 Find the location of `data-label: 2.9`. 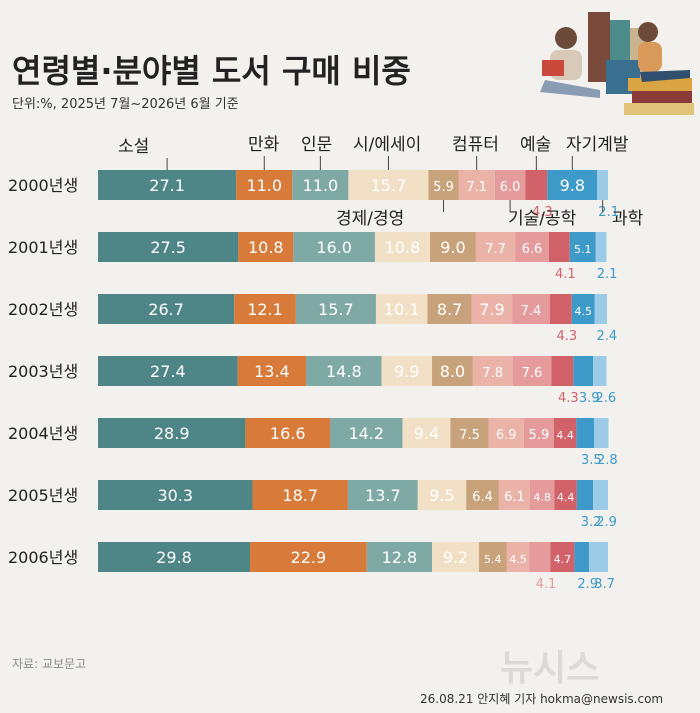

data-label: 2.9 is located at coordinates (606, 522).